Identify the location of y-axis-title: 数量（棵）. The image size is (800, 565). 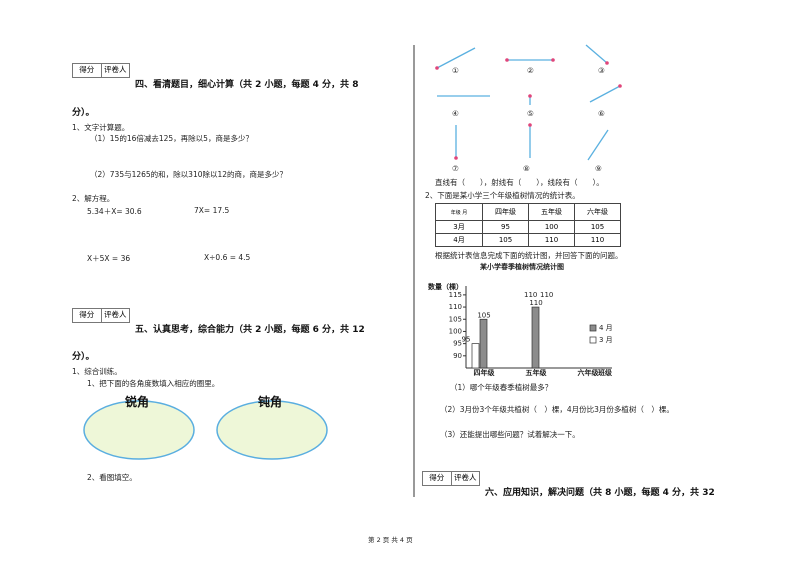
(445, 286).